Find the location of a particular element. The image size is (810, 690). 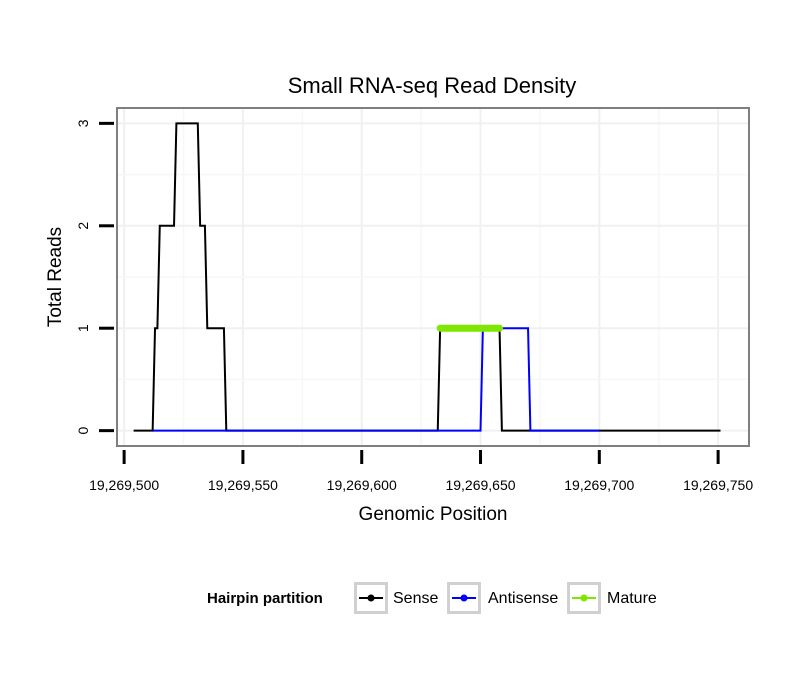

legend-label-antisense: Antisense is located at coordinates (523, 598).